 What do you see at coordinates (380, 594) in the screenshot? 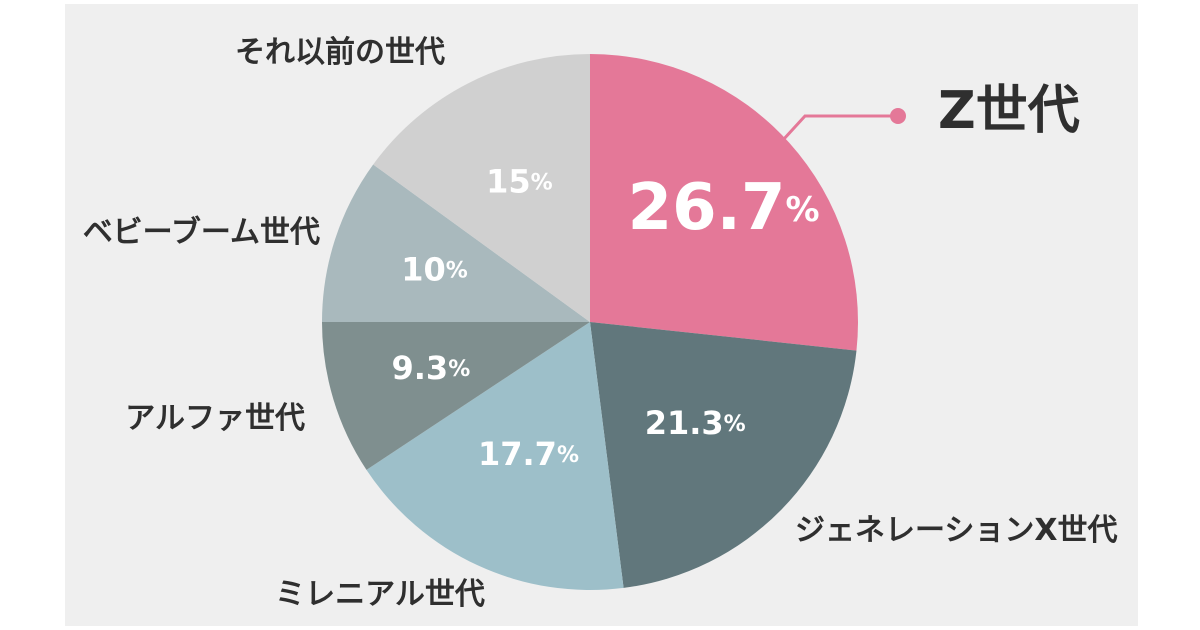
I see `slice-category-label: ミレニアル世代` at bounding box center [380, 594].